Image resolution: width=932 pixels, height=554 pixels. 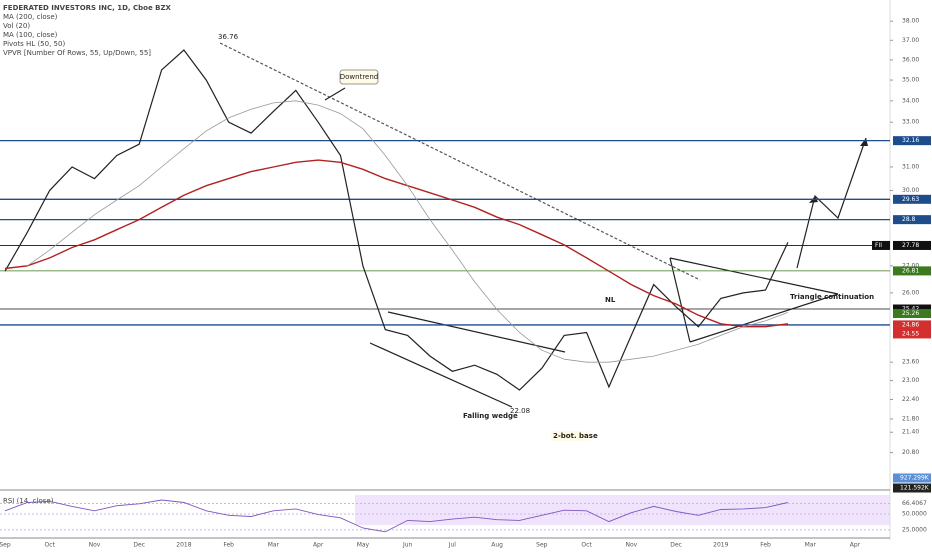 I want to click on volume-label: 927.299K, so click(x=915, y=478).